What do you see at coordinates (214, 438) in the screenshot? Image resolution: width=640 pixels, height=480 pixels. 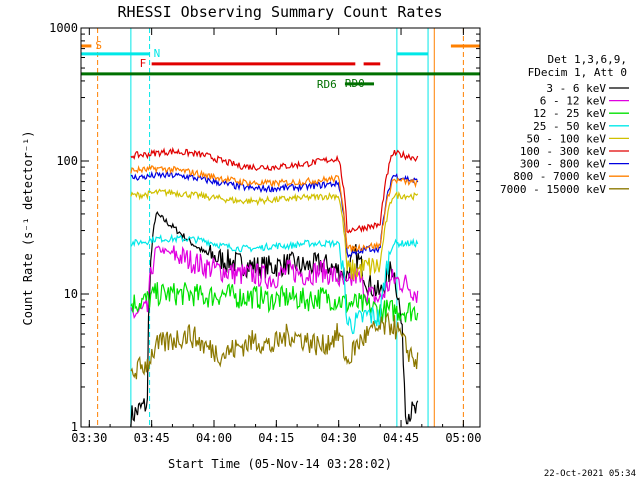 I see `x-tick-label-2: 04:00` at bounding box center [214, 438].